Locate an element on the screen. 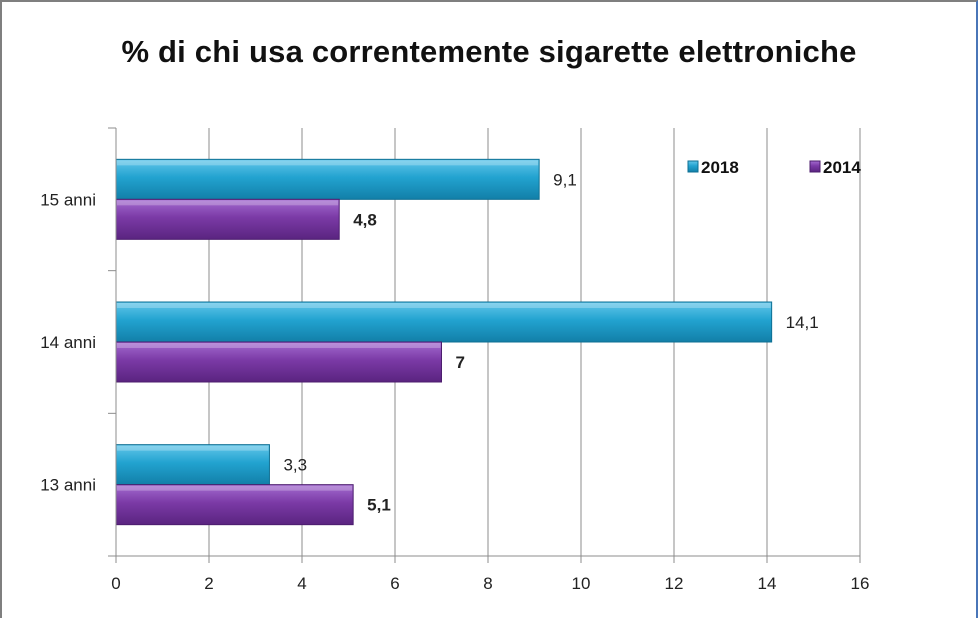 The height and width of the screenshot is (620, 978). x-tick-label: 8 is located at coordinates (487, 583).